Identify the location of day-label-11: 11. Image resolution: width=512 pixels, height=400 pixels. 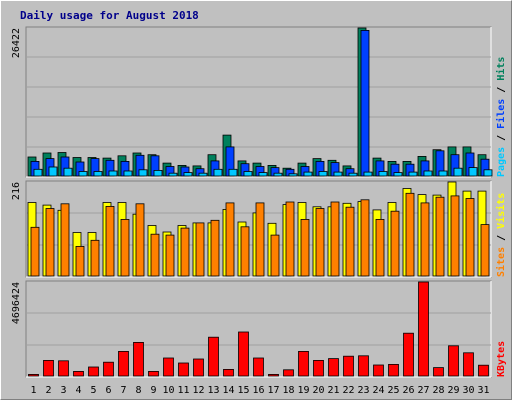
(183, 390).